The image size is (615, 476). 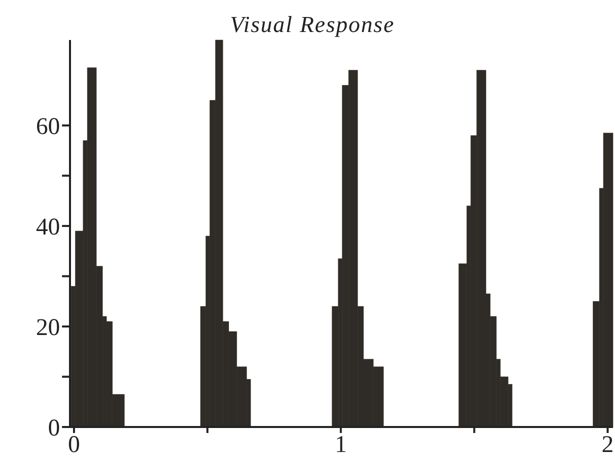 What do you see at coordinates (54, 429) in the screenshot?
I see `y-tick-label: 0` at bounding box center [54, 429].